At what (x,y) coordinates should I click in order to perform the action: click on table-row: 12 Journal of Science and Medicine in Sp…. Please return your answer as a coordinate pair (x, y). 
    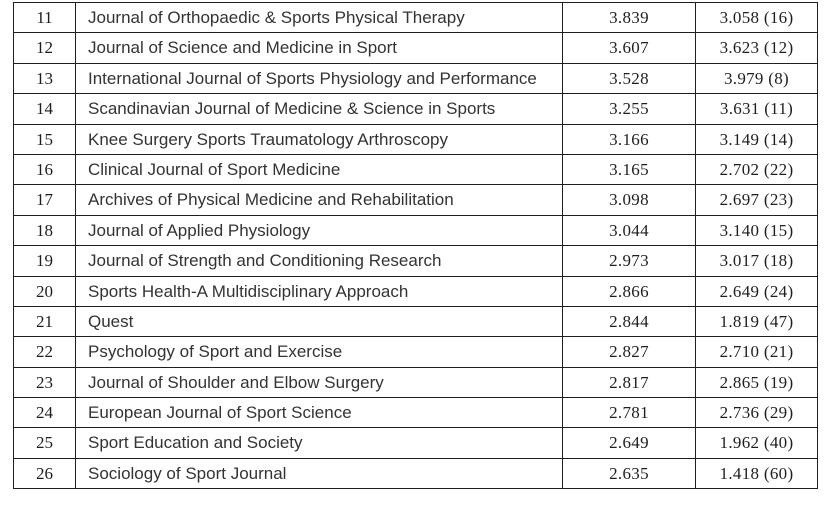
    Looking at the image, I should click on (415, 48).